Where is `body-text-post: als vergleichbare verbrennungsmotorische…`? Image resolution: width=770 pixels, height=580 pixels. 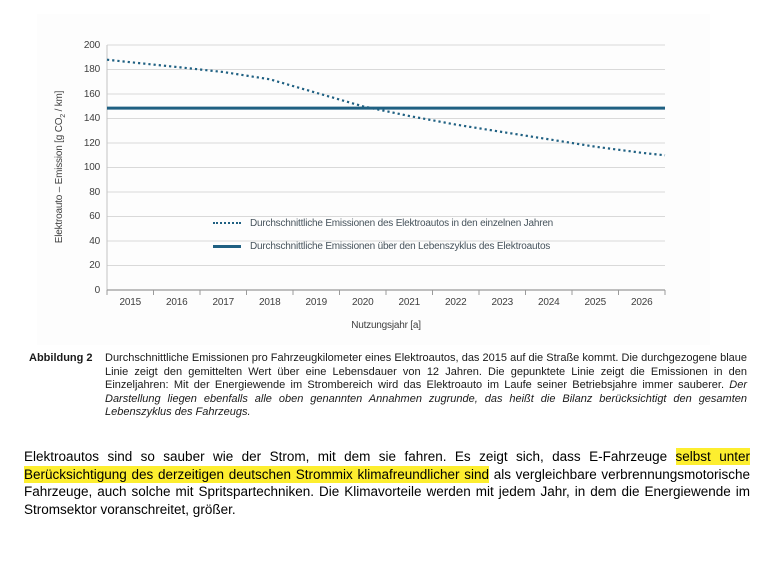
body-text-post: als vergleichbare verbrennungsmotorische… is located at coordinates (387, 491).